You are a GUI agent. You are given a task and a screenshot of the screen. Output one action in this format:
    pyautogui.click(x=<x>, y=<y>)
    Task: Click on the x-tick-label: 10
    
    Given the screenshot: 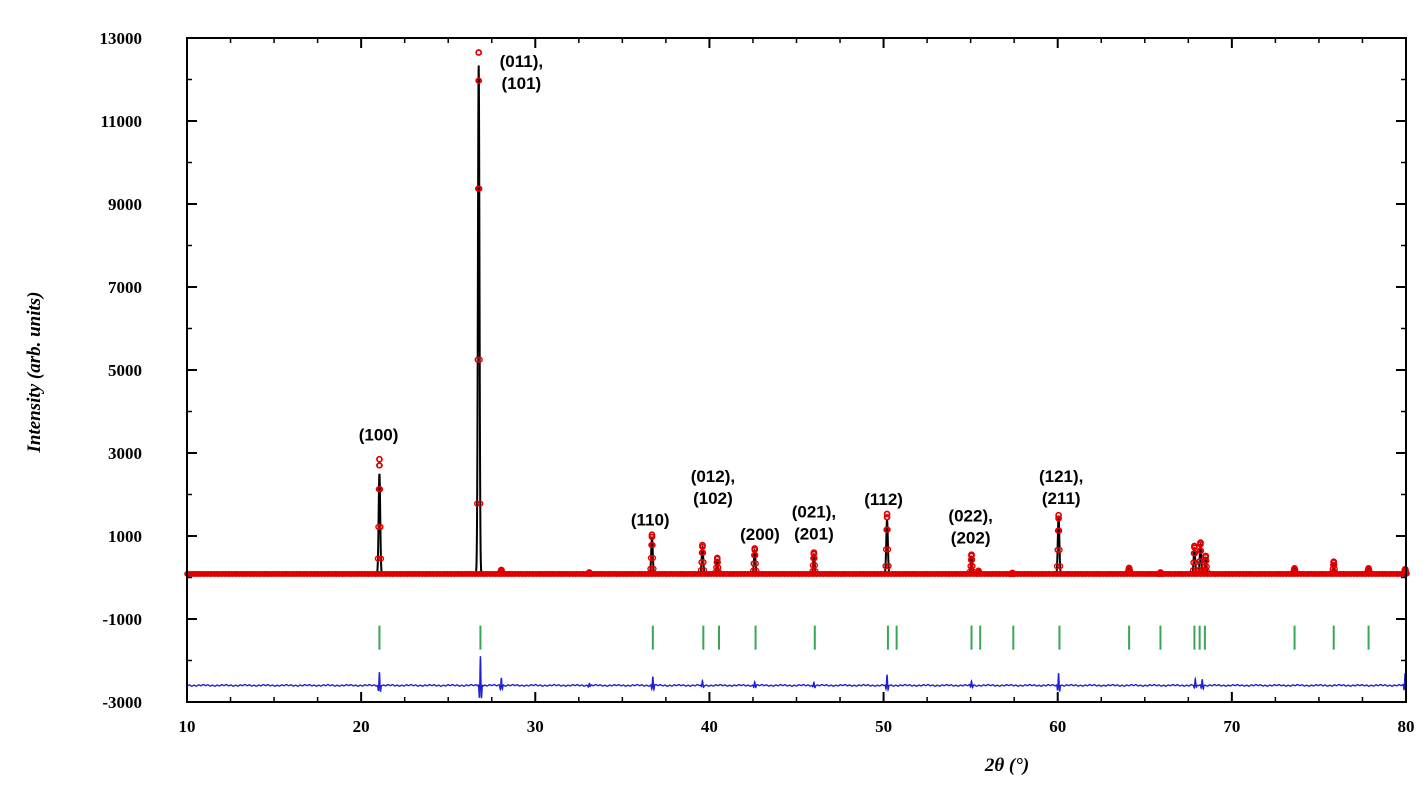 What is the action you would take?
    pyautogui.click(x=187, y=726)
    